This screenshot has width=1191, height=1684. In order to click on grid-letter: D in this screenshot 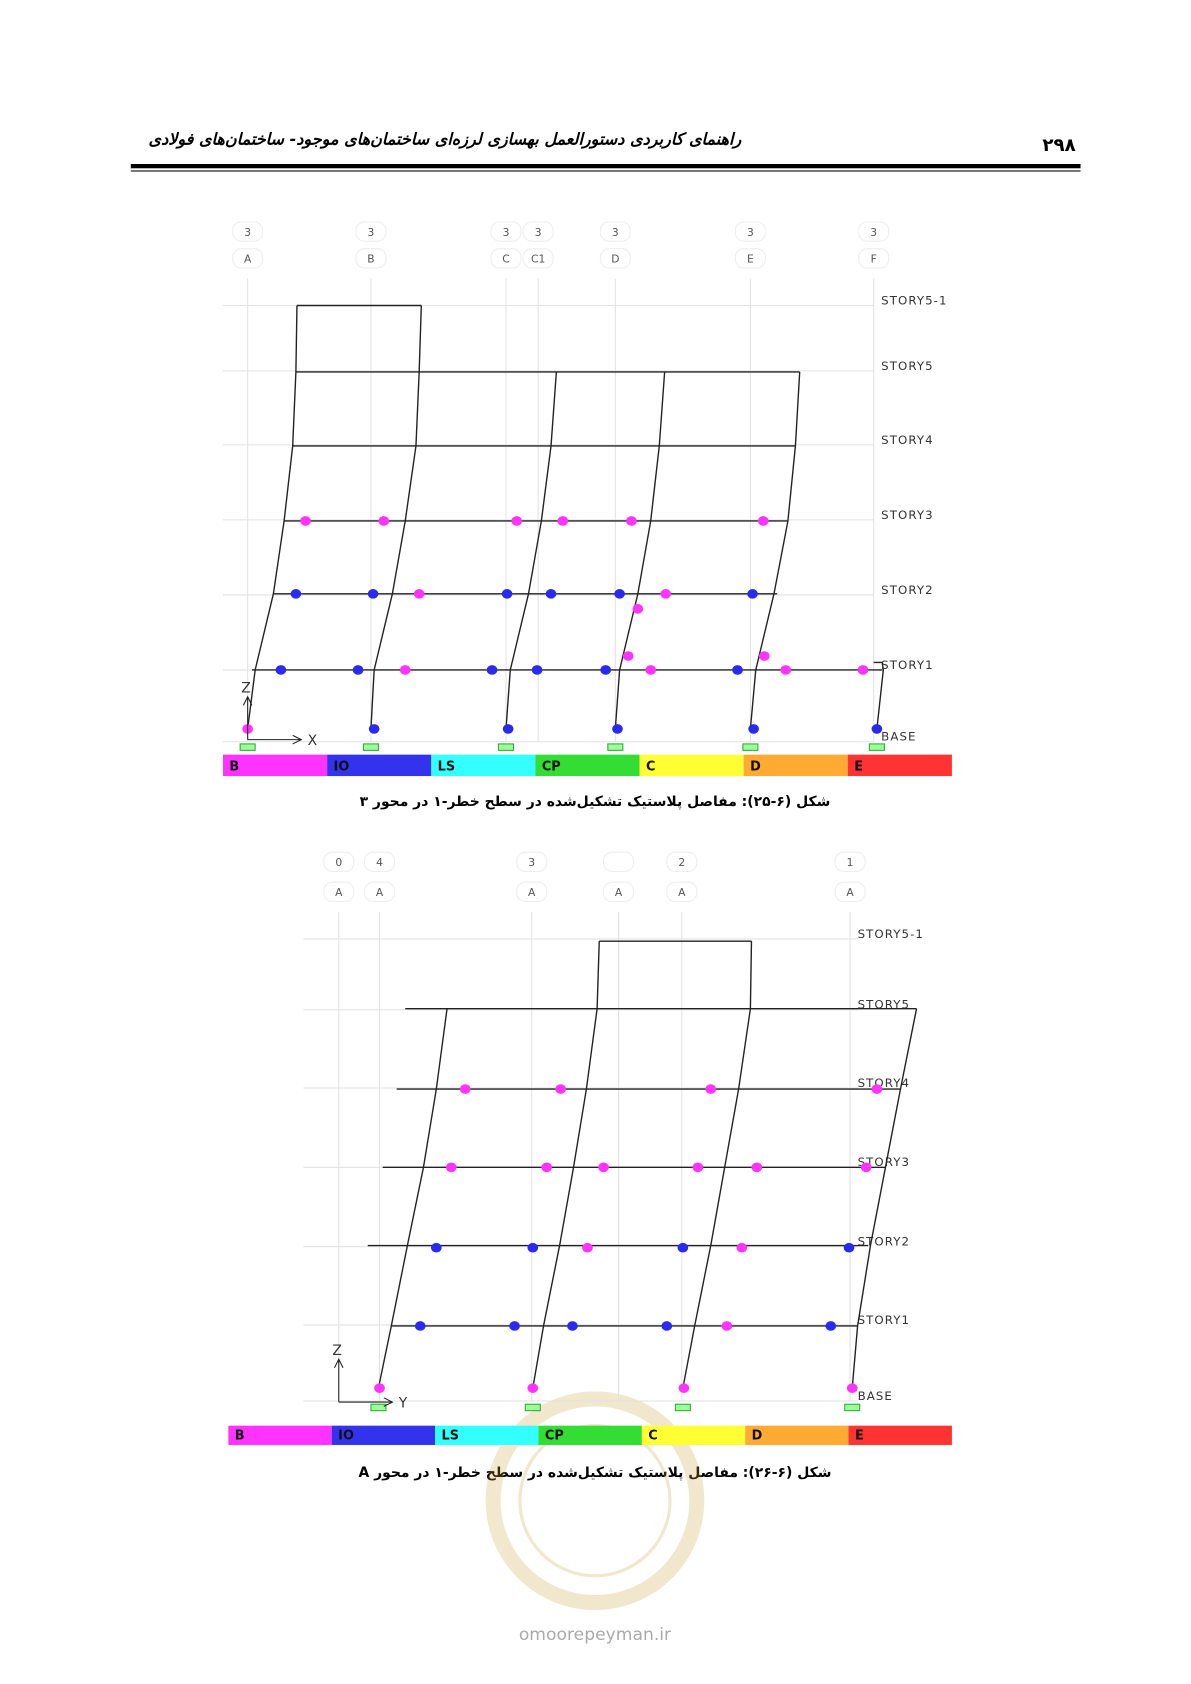, I will do `click(615, 259)`.